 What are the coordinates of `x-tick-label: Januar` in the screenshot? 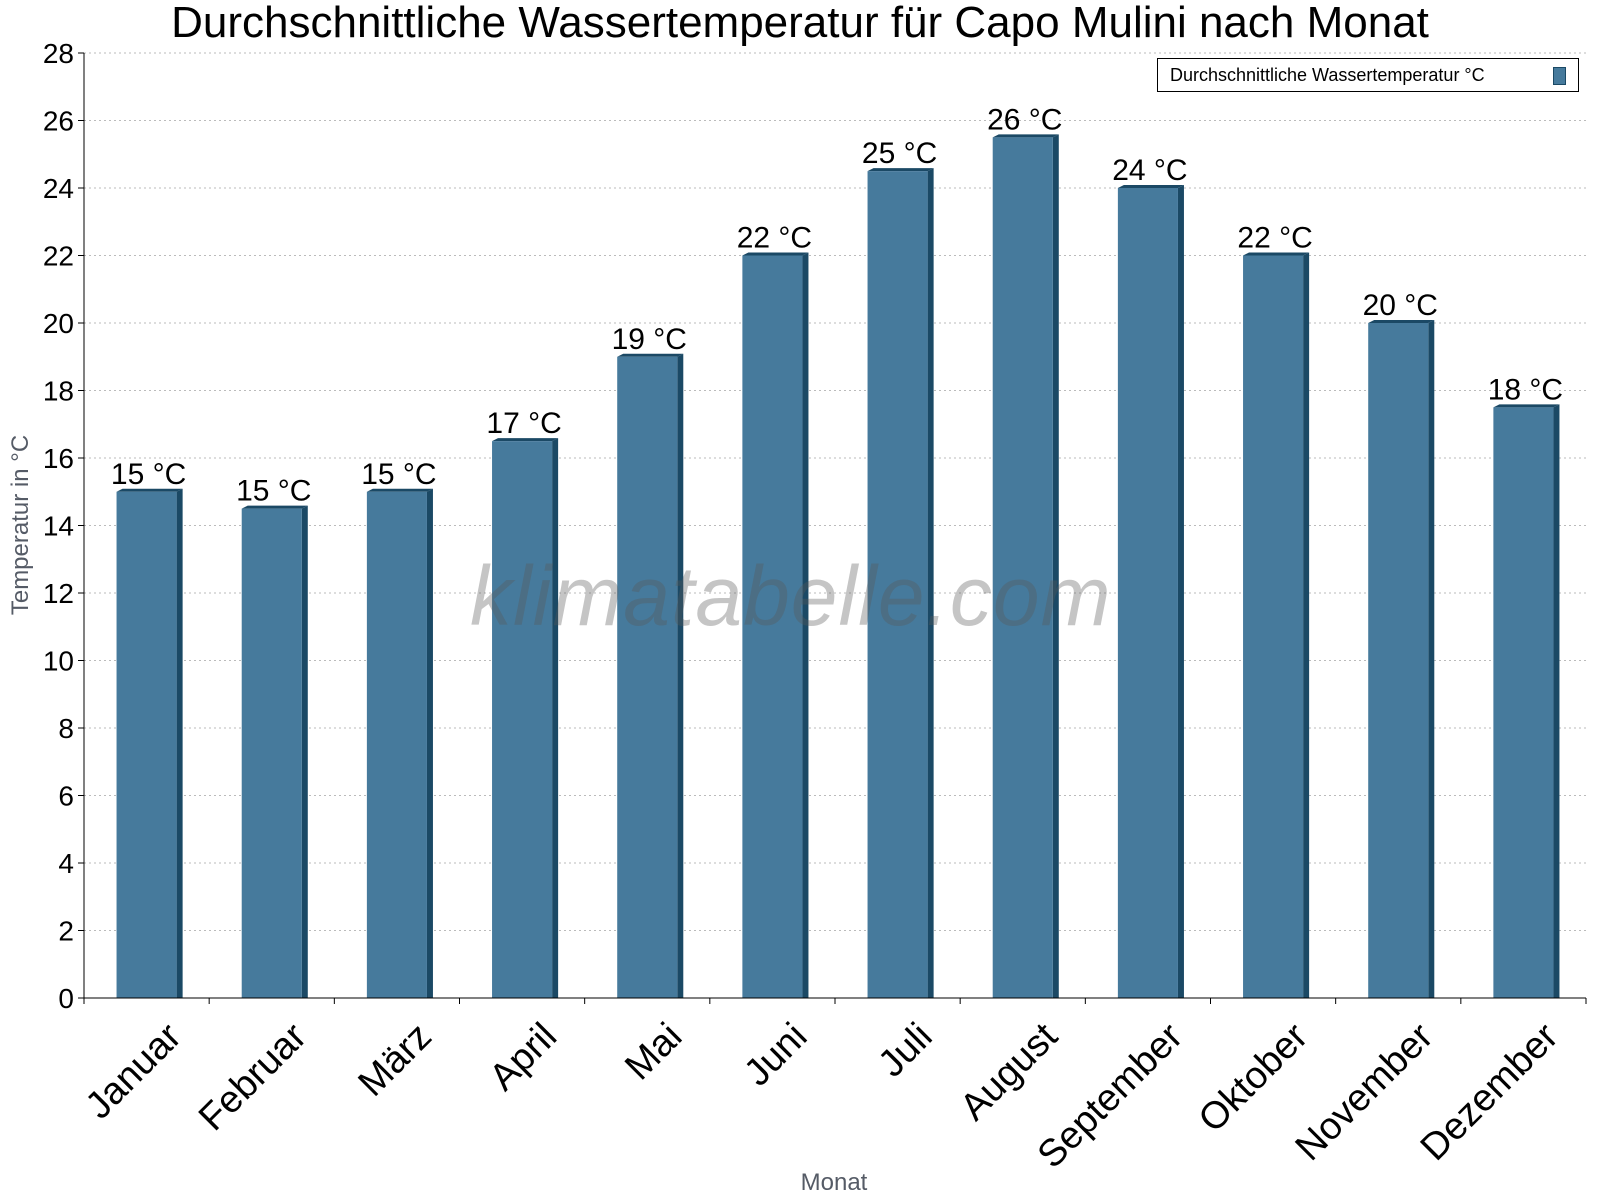 It's located at (134, 1071).